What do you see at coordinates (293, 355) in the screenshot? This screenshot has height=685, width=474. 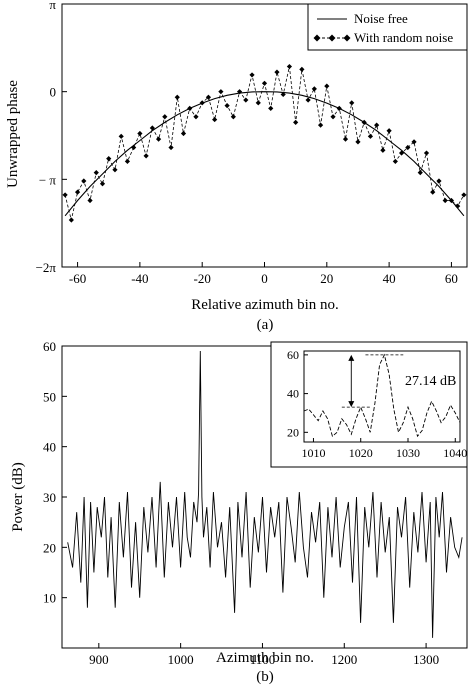 I see `inset-y-tick-label: 60` at bounding box center [293, 355].